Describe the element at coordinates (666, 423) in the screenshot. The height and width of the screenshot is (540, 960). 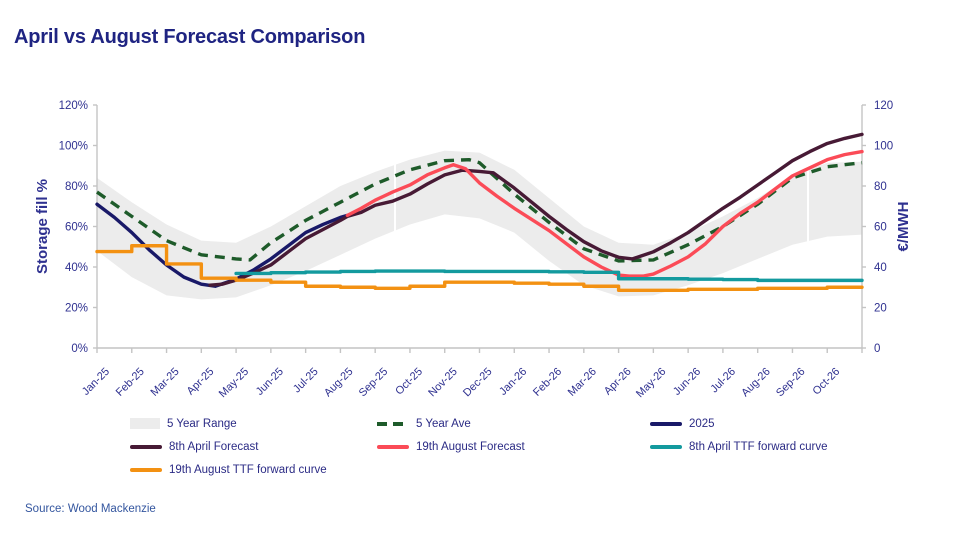
I see `legend-swatch-2025` at that location.